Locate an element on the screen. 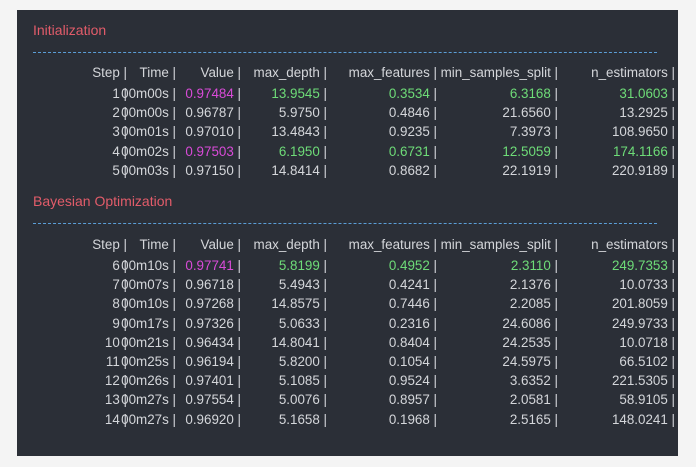 This screenshot has height=467, width=696. cell-min-samples-split: 24.2535 | is located at coordinates (530, 342).